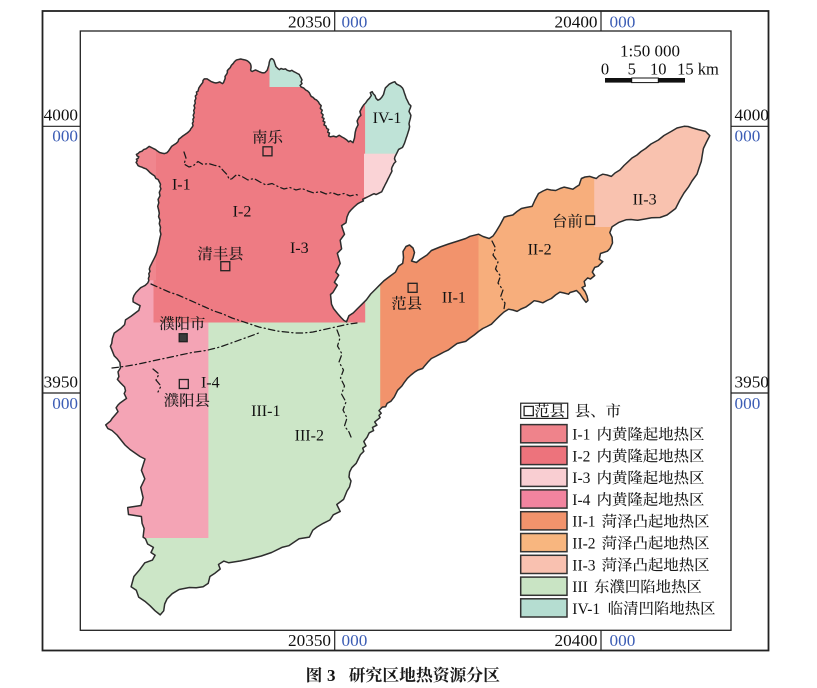 The height and width of the screenshot is (688, 817). What do you see at coordinates (331, 675) in the screenshot?
I see `svg-text: 3` at bounding box center [331, 675].